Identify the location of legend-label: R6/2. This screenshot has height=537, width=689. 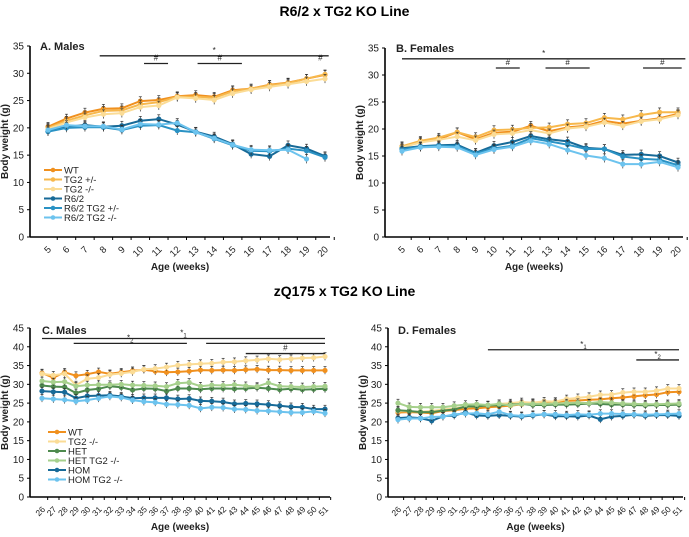
(74, 199).